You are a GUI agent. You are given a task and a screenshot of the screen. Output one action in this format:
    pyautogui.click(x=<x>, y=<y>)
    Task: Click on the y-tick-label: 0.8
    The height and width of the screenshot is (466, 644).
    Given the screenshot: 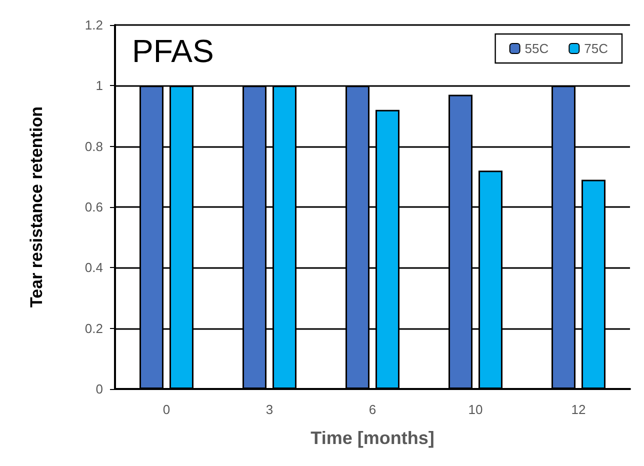 What is the action you would take?
    pyautogui.click(x=93, y=146)
    